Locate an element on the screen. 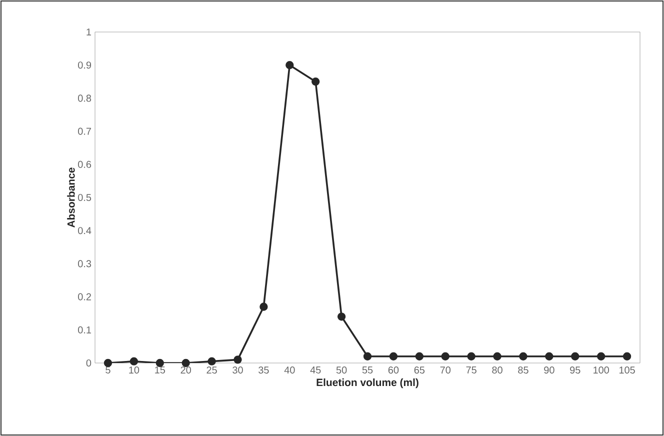  x-tick-label: 20 is located at coordinates (185, 370).